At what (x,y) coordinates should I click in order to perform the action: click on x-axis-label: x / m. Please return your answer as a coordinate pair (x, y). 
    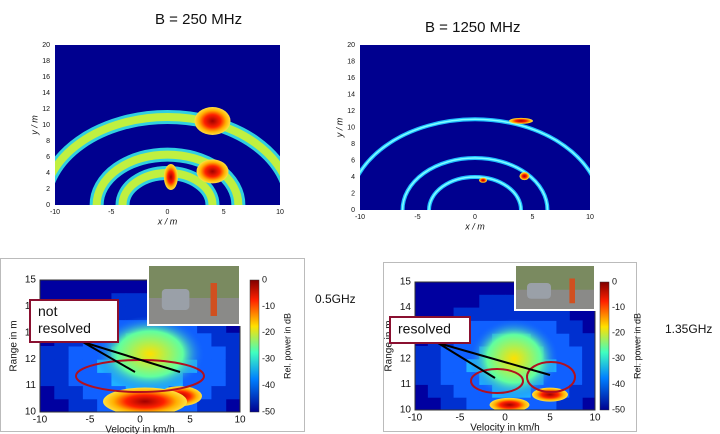
    Looking at the image, I should click on (167, 221).